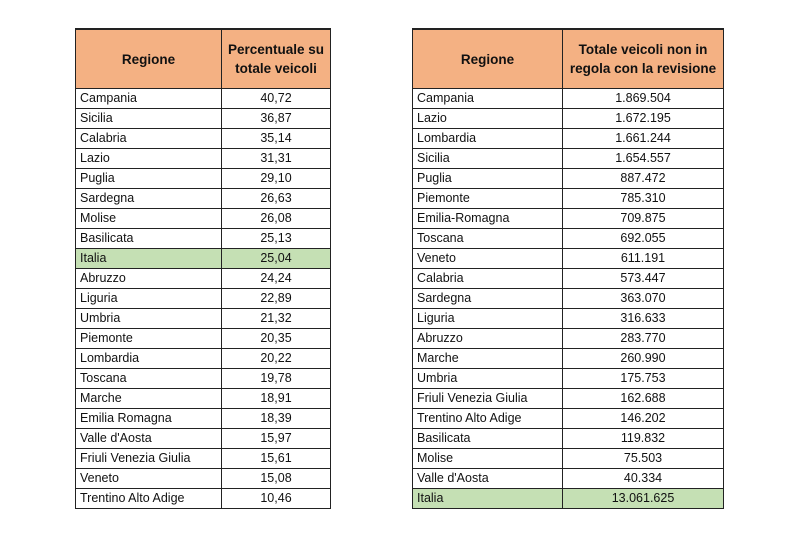  What do you see at coordinates (643, 358) in the screenshot?
I see `value-cell: 260.990` at bounding box center [643, 358].